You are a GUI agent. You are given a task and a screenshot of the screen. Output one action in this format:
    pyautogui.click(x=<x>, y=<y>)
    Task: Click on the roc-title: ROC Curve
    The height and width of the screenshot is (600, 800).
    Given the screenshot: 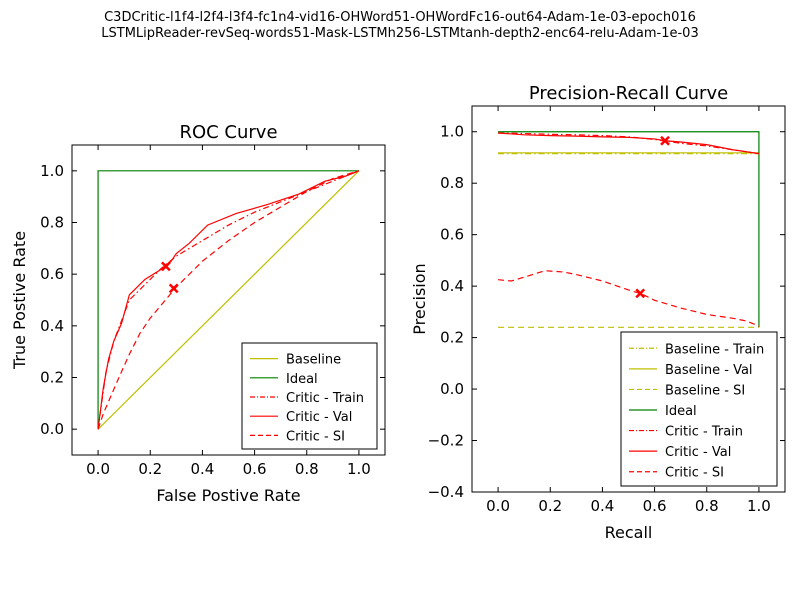 What is the action you would take?
    pyautogui.click(x=228, y=132)
    